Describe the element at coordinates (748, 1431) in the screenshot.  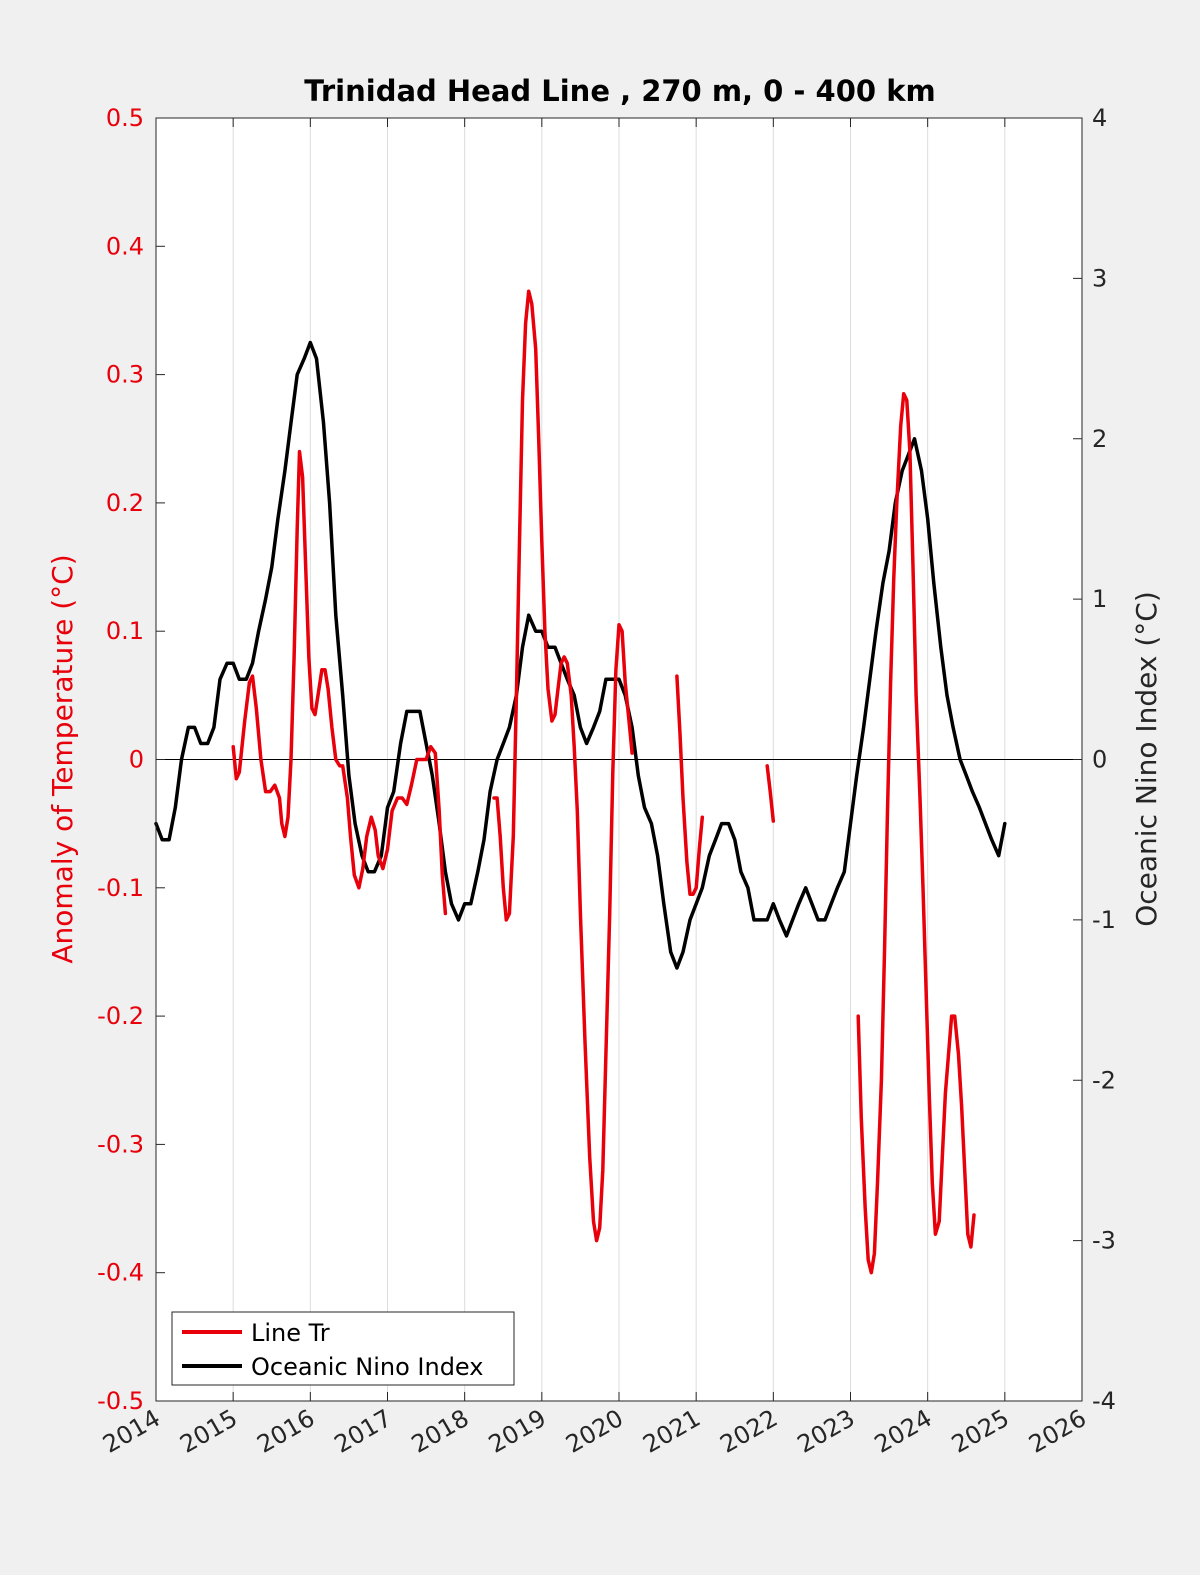
I see `x-tick-label: 2022` at that location.